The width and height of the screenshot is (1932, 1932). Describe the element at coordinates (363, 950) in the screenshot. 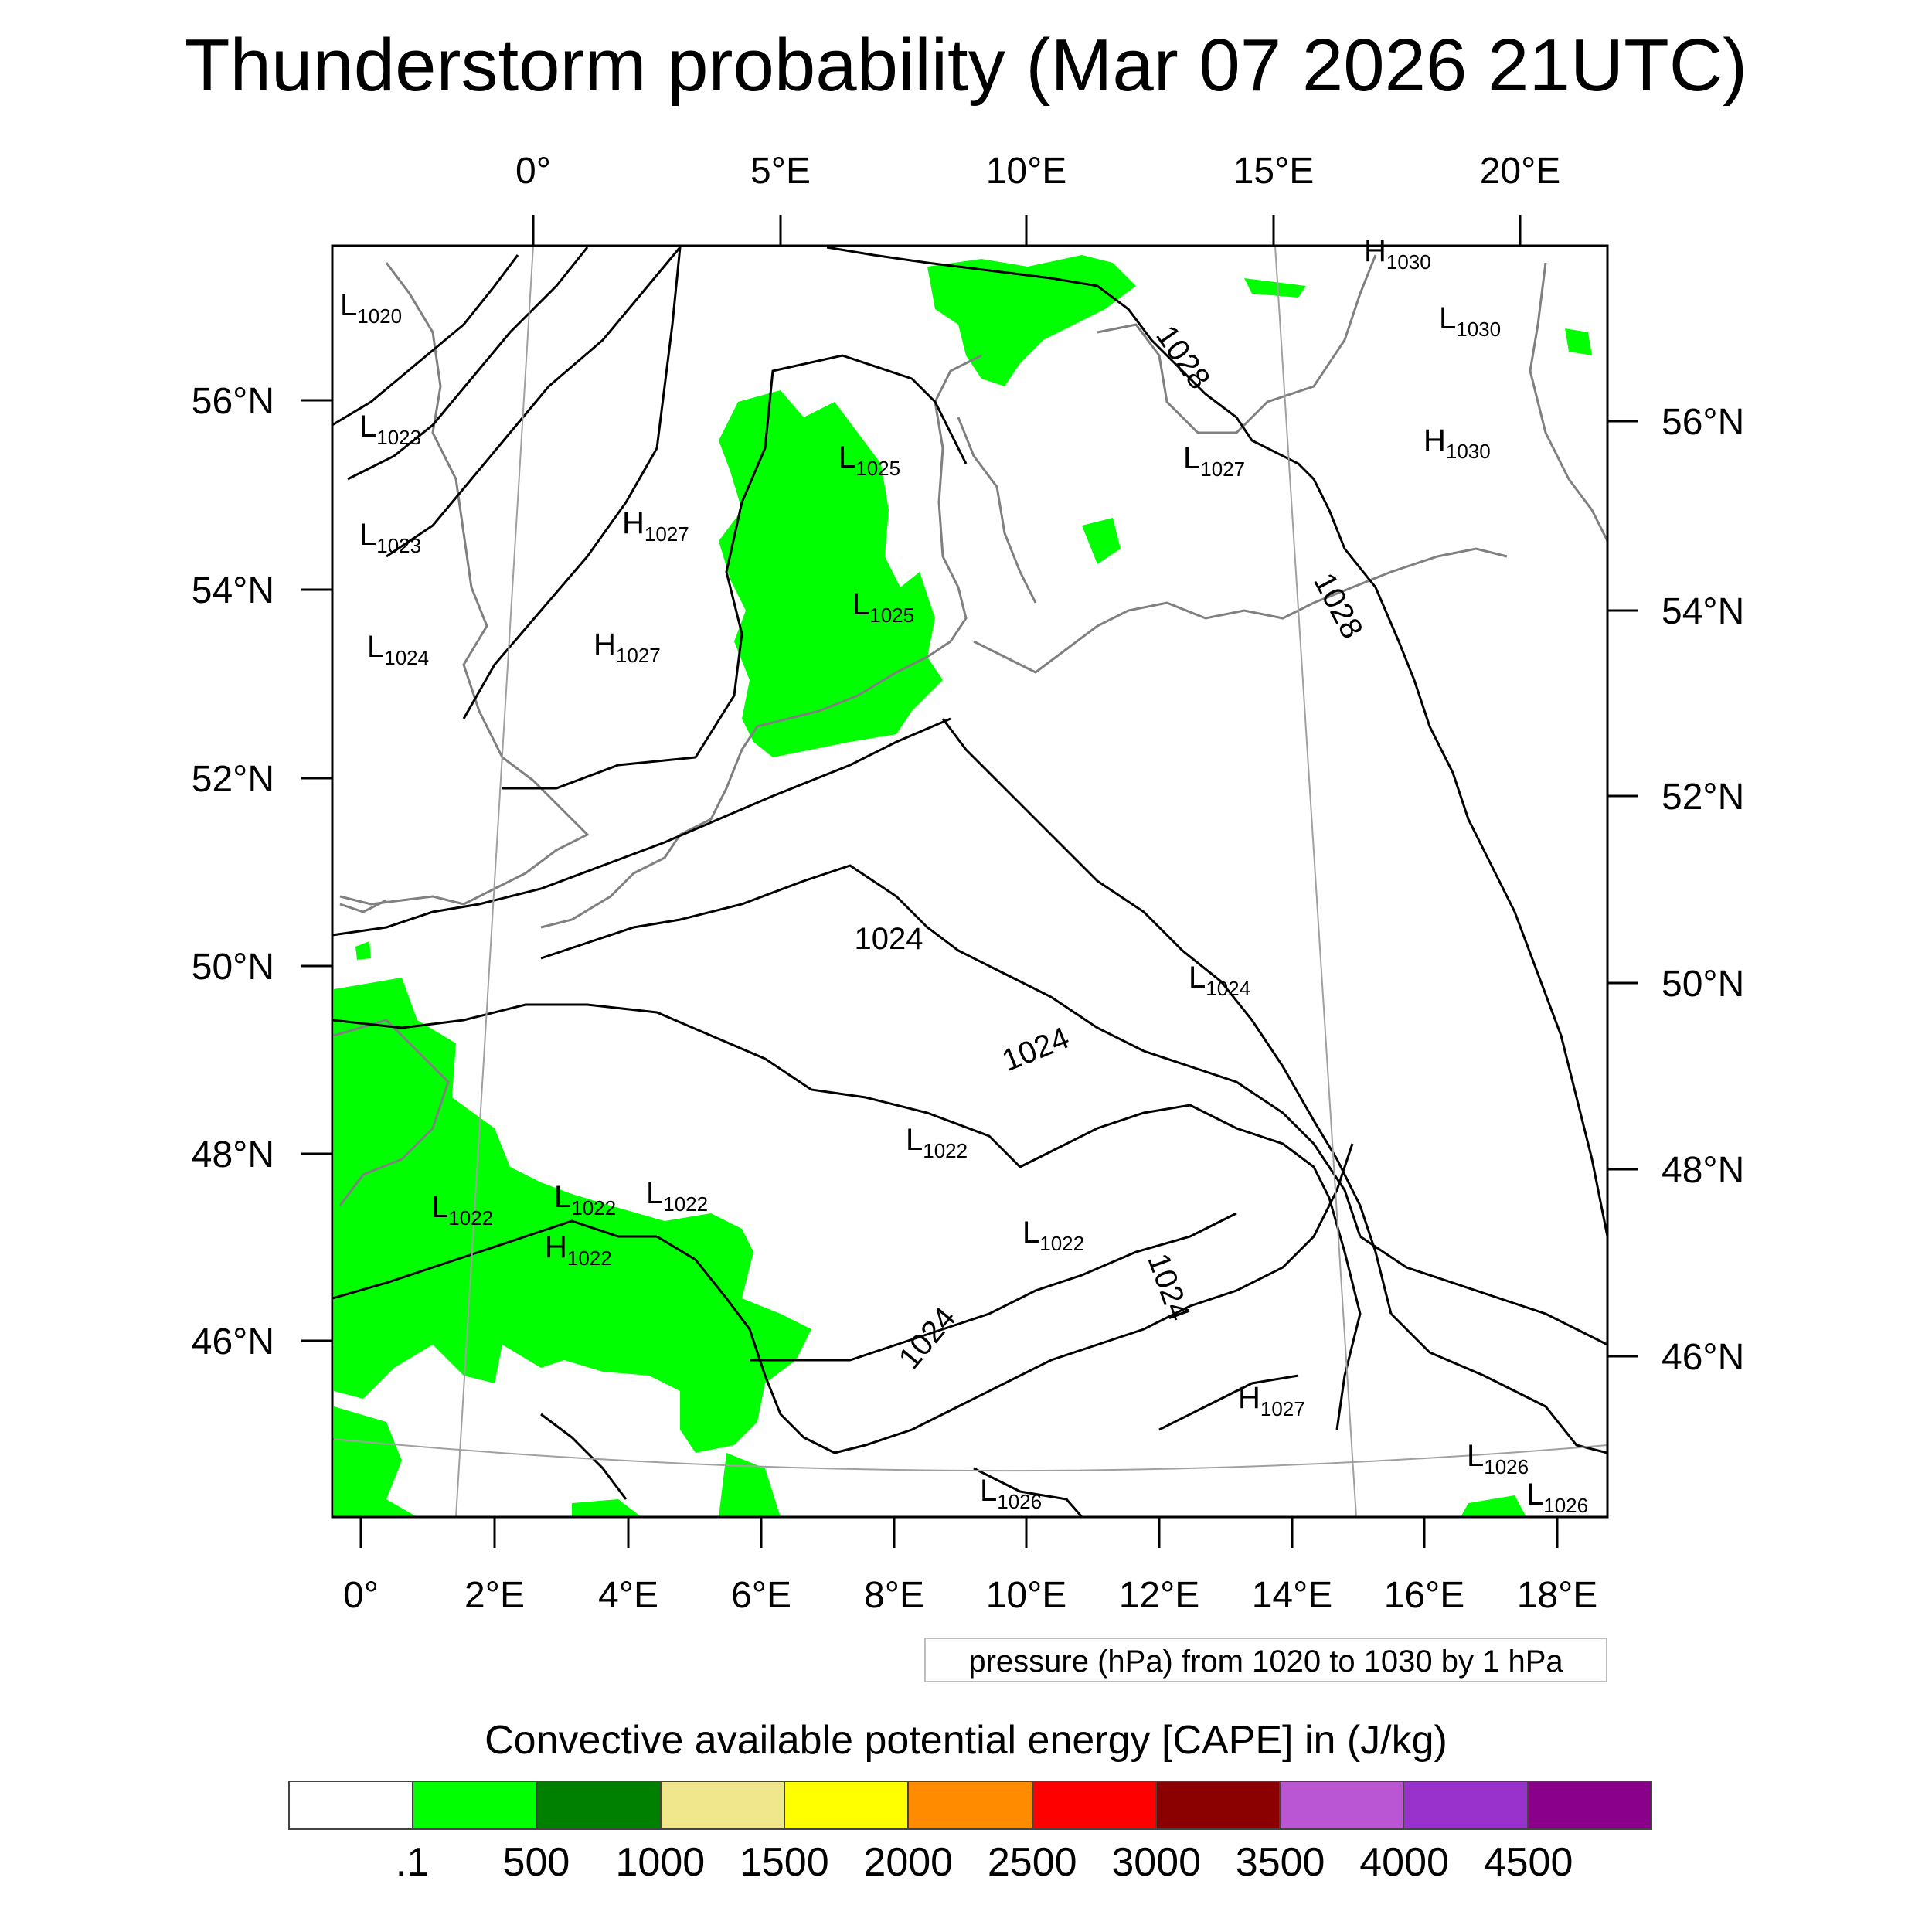

I see `cape-area-channel` at that location.